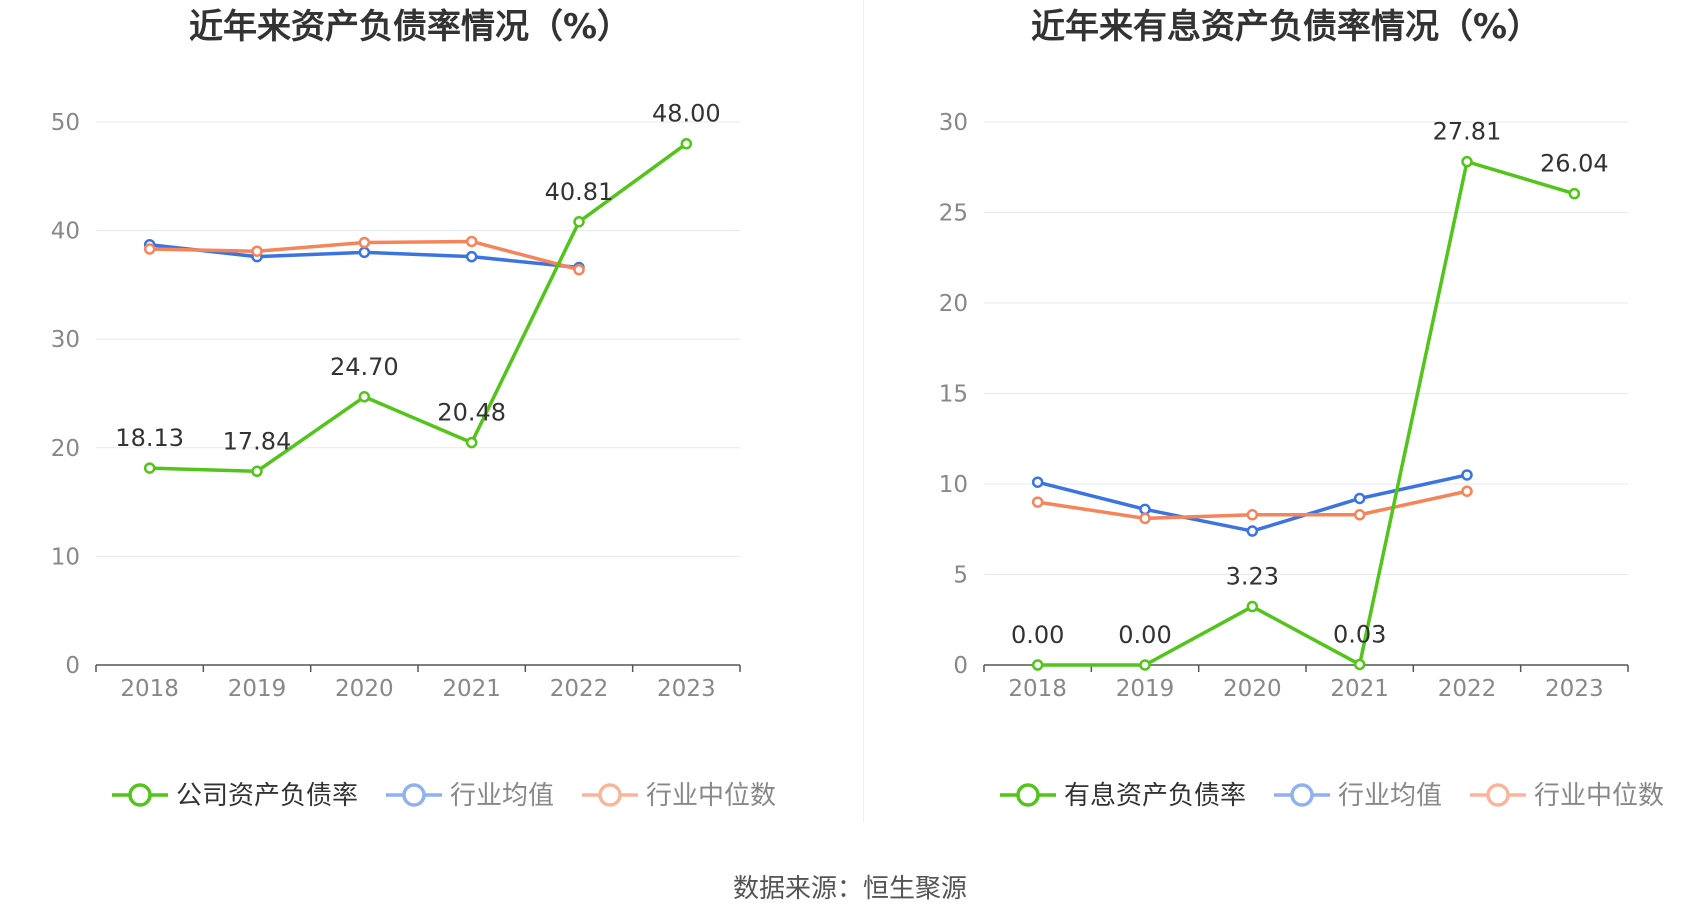 The width and height of the screenshot is (1700, 918). What do you see at coordinates (1286, 27) in the screenshot?
I see `chart-title: 近年来有息资产负债率情况（%）` at bounding box center [1286, 27].